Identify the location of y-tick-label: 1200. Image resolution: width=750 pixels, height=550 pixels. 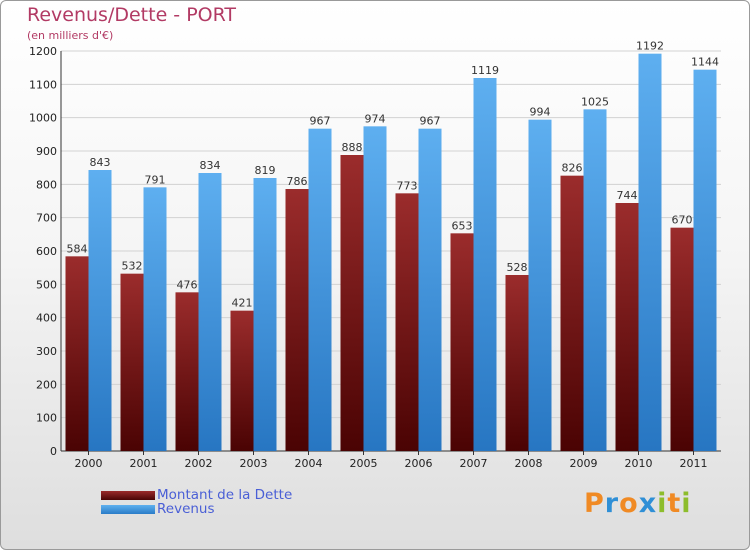
(43, 51).